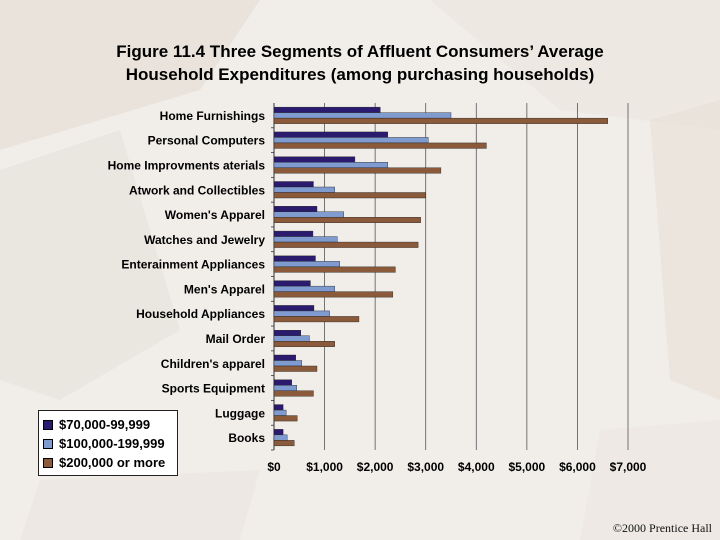  I want to click on category-label: Household Appliances, so click(200, 314).